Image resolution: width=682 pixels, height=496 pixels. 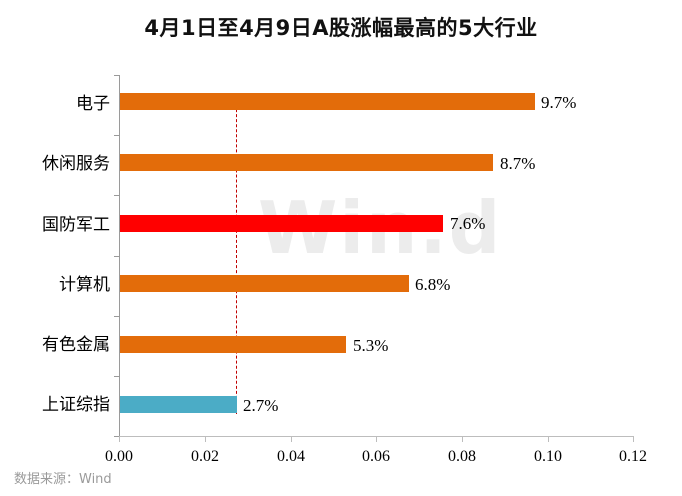 What do you see at coordinates (76, 225) in the screenshot?
I see `category-label: 国防军工` at bounding box center [76, 225].